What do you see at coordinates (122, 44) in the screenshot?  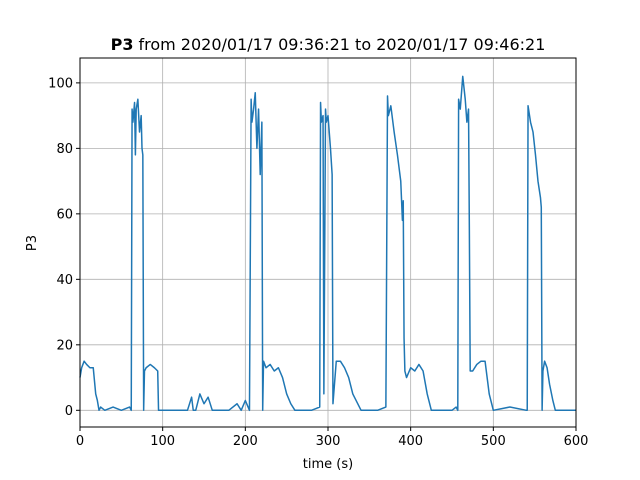 I see `title-bold: P3` at bounding box center [122, 44].